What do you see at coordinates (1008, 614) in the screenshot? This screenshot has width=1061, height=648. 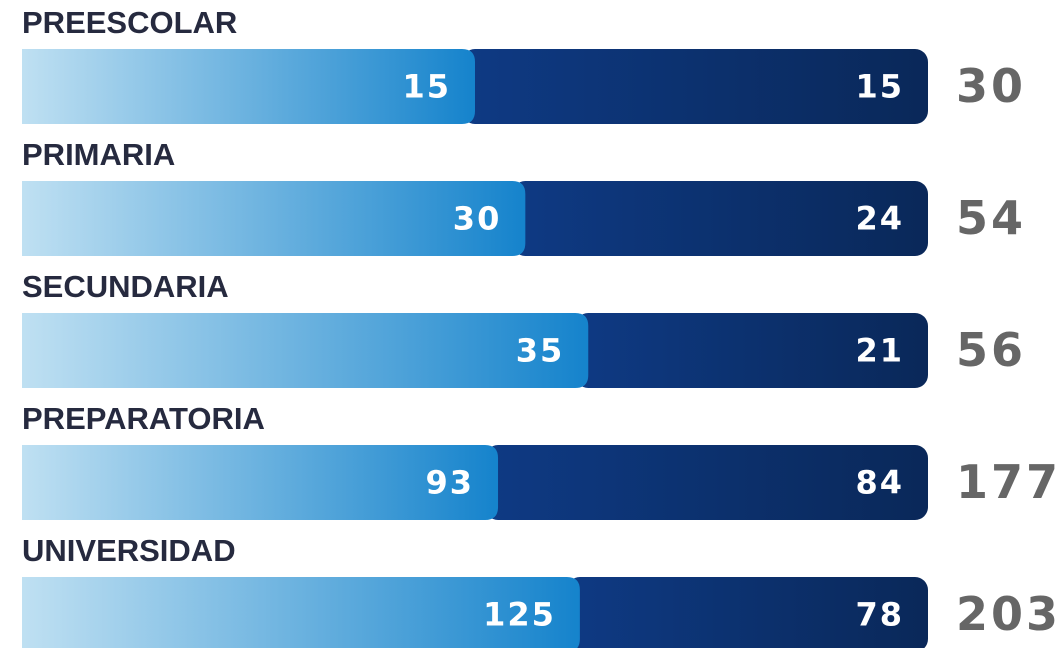 I see `total-label: 203` at bounding box center [1008, 614].